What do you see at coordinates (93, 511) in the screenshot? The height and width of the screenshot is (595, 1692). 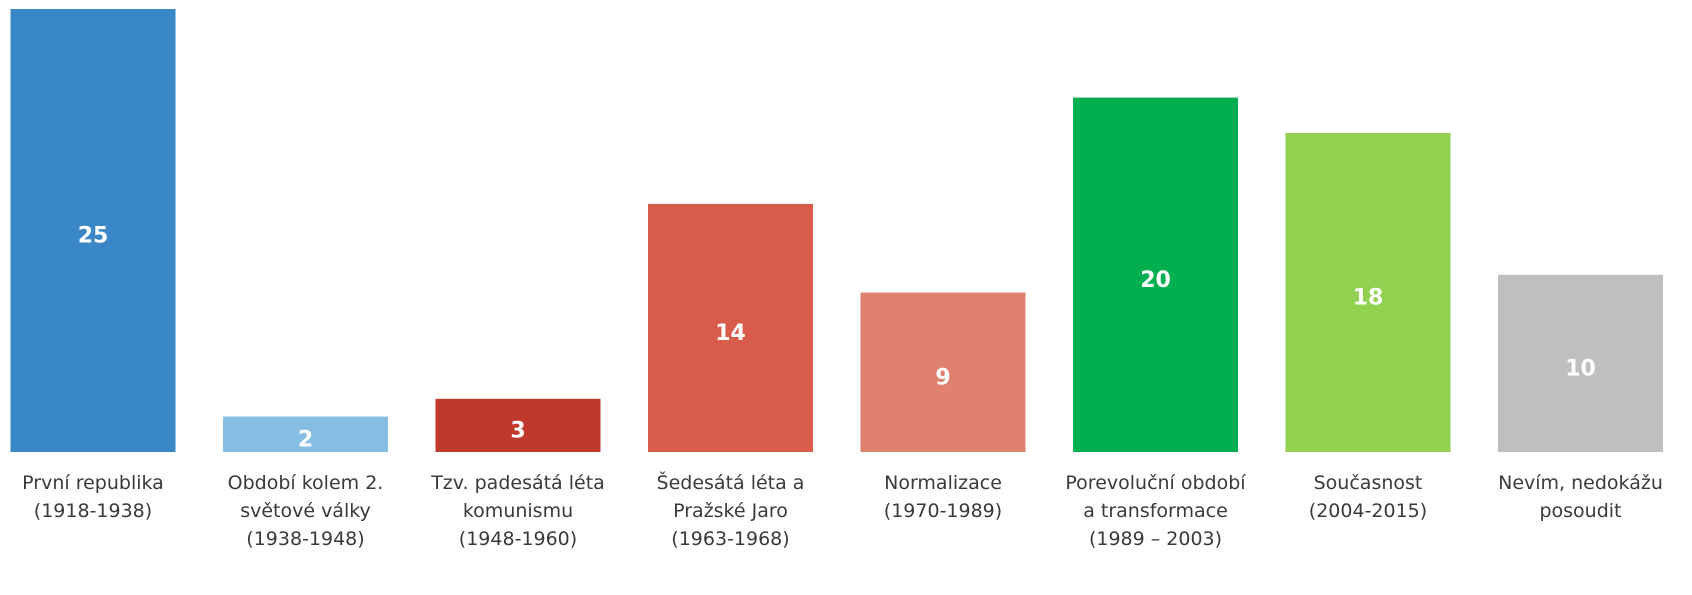 I see `label-line: (1918-1938)` at bounding box center [93, 511].